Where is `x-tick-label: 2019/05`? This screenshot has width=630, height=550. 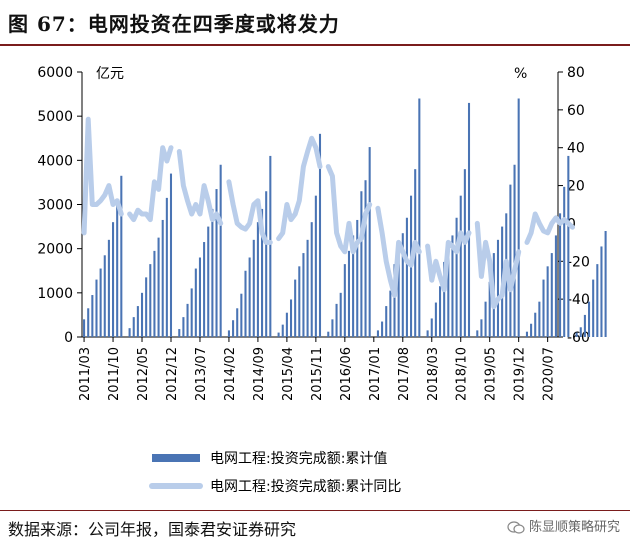 x-tick-label: 2019/05 is located at coordinates (491, 374).